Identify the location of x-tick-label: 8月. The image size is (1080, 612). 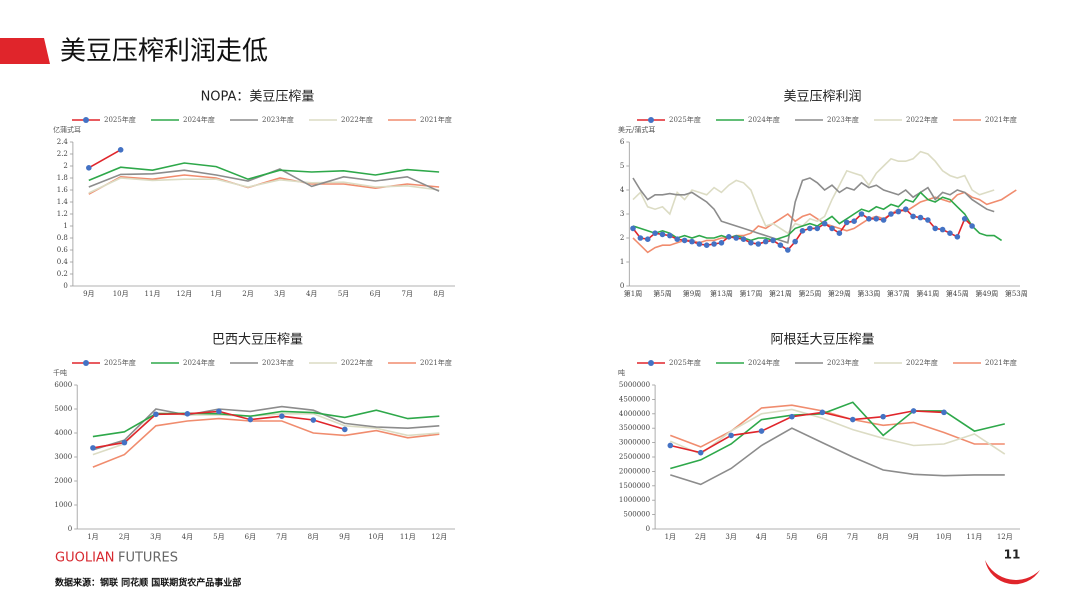
(438, 294).